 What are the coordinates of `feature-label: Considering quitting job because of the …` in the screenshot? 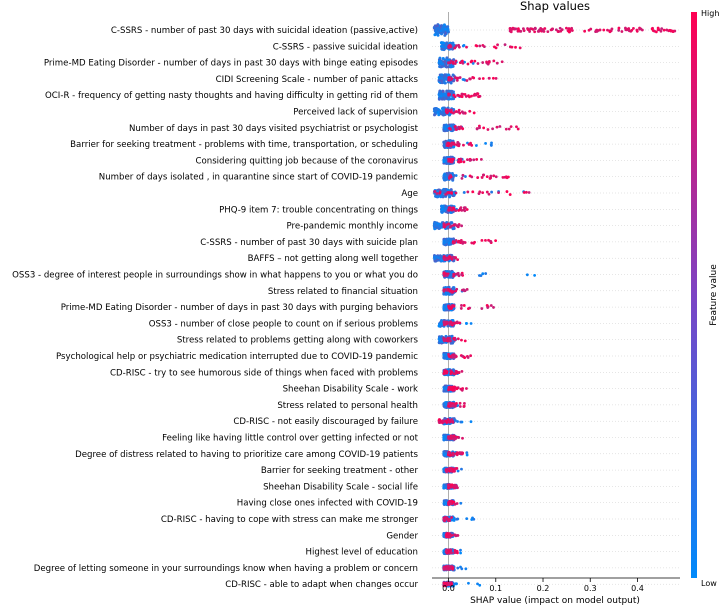 It's located at (306, 161).